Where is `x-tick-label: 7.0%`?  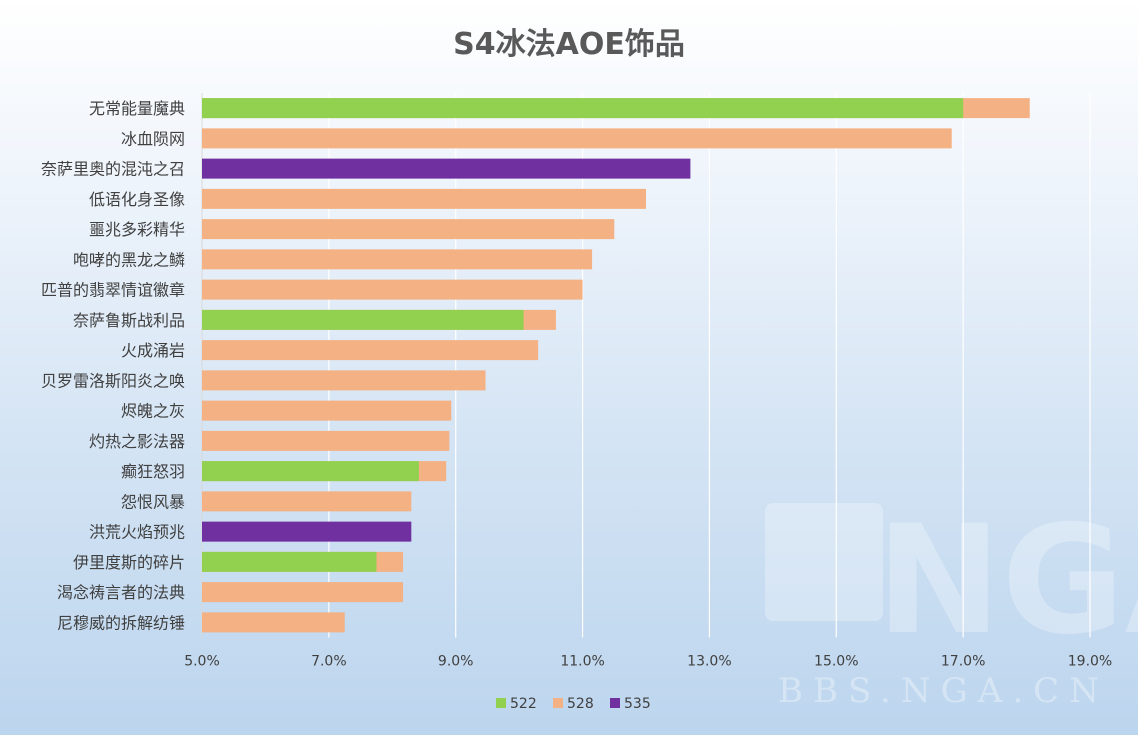 x-tick-label: 7.0% is located at coordinates (329, 662).